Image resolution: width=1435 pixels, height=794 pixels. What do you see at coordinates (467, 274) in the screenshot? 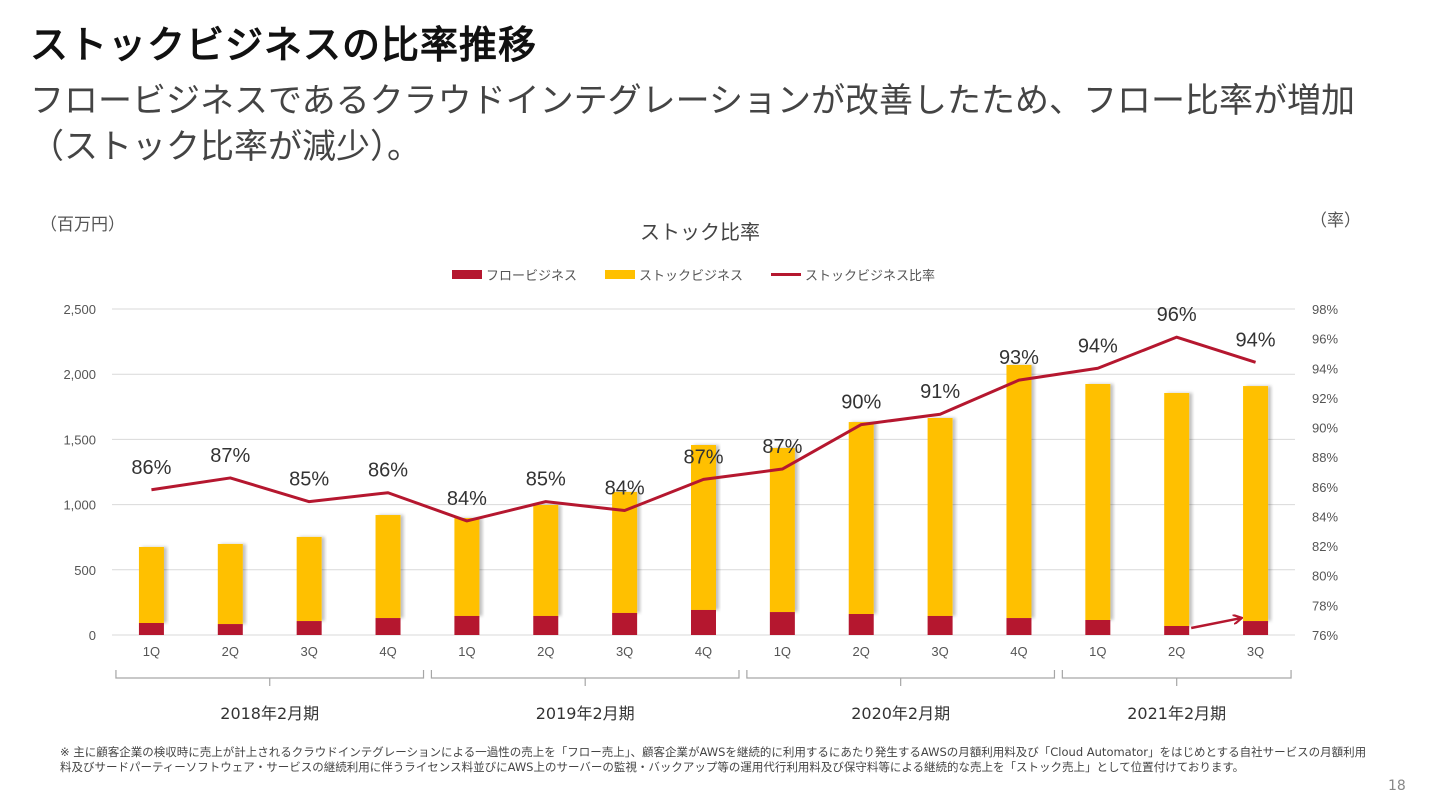
I see `legend-swatch-flow` at bounding box center [467, 274].